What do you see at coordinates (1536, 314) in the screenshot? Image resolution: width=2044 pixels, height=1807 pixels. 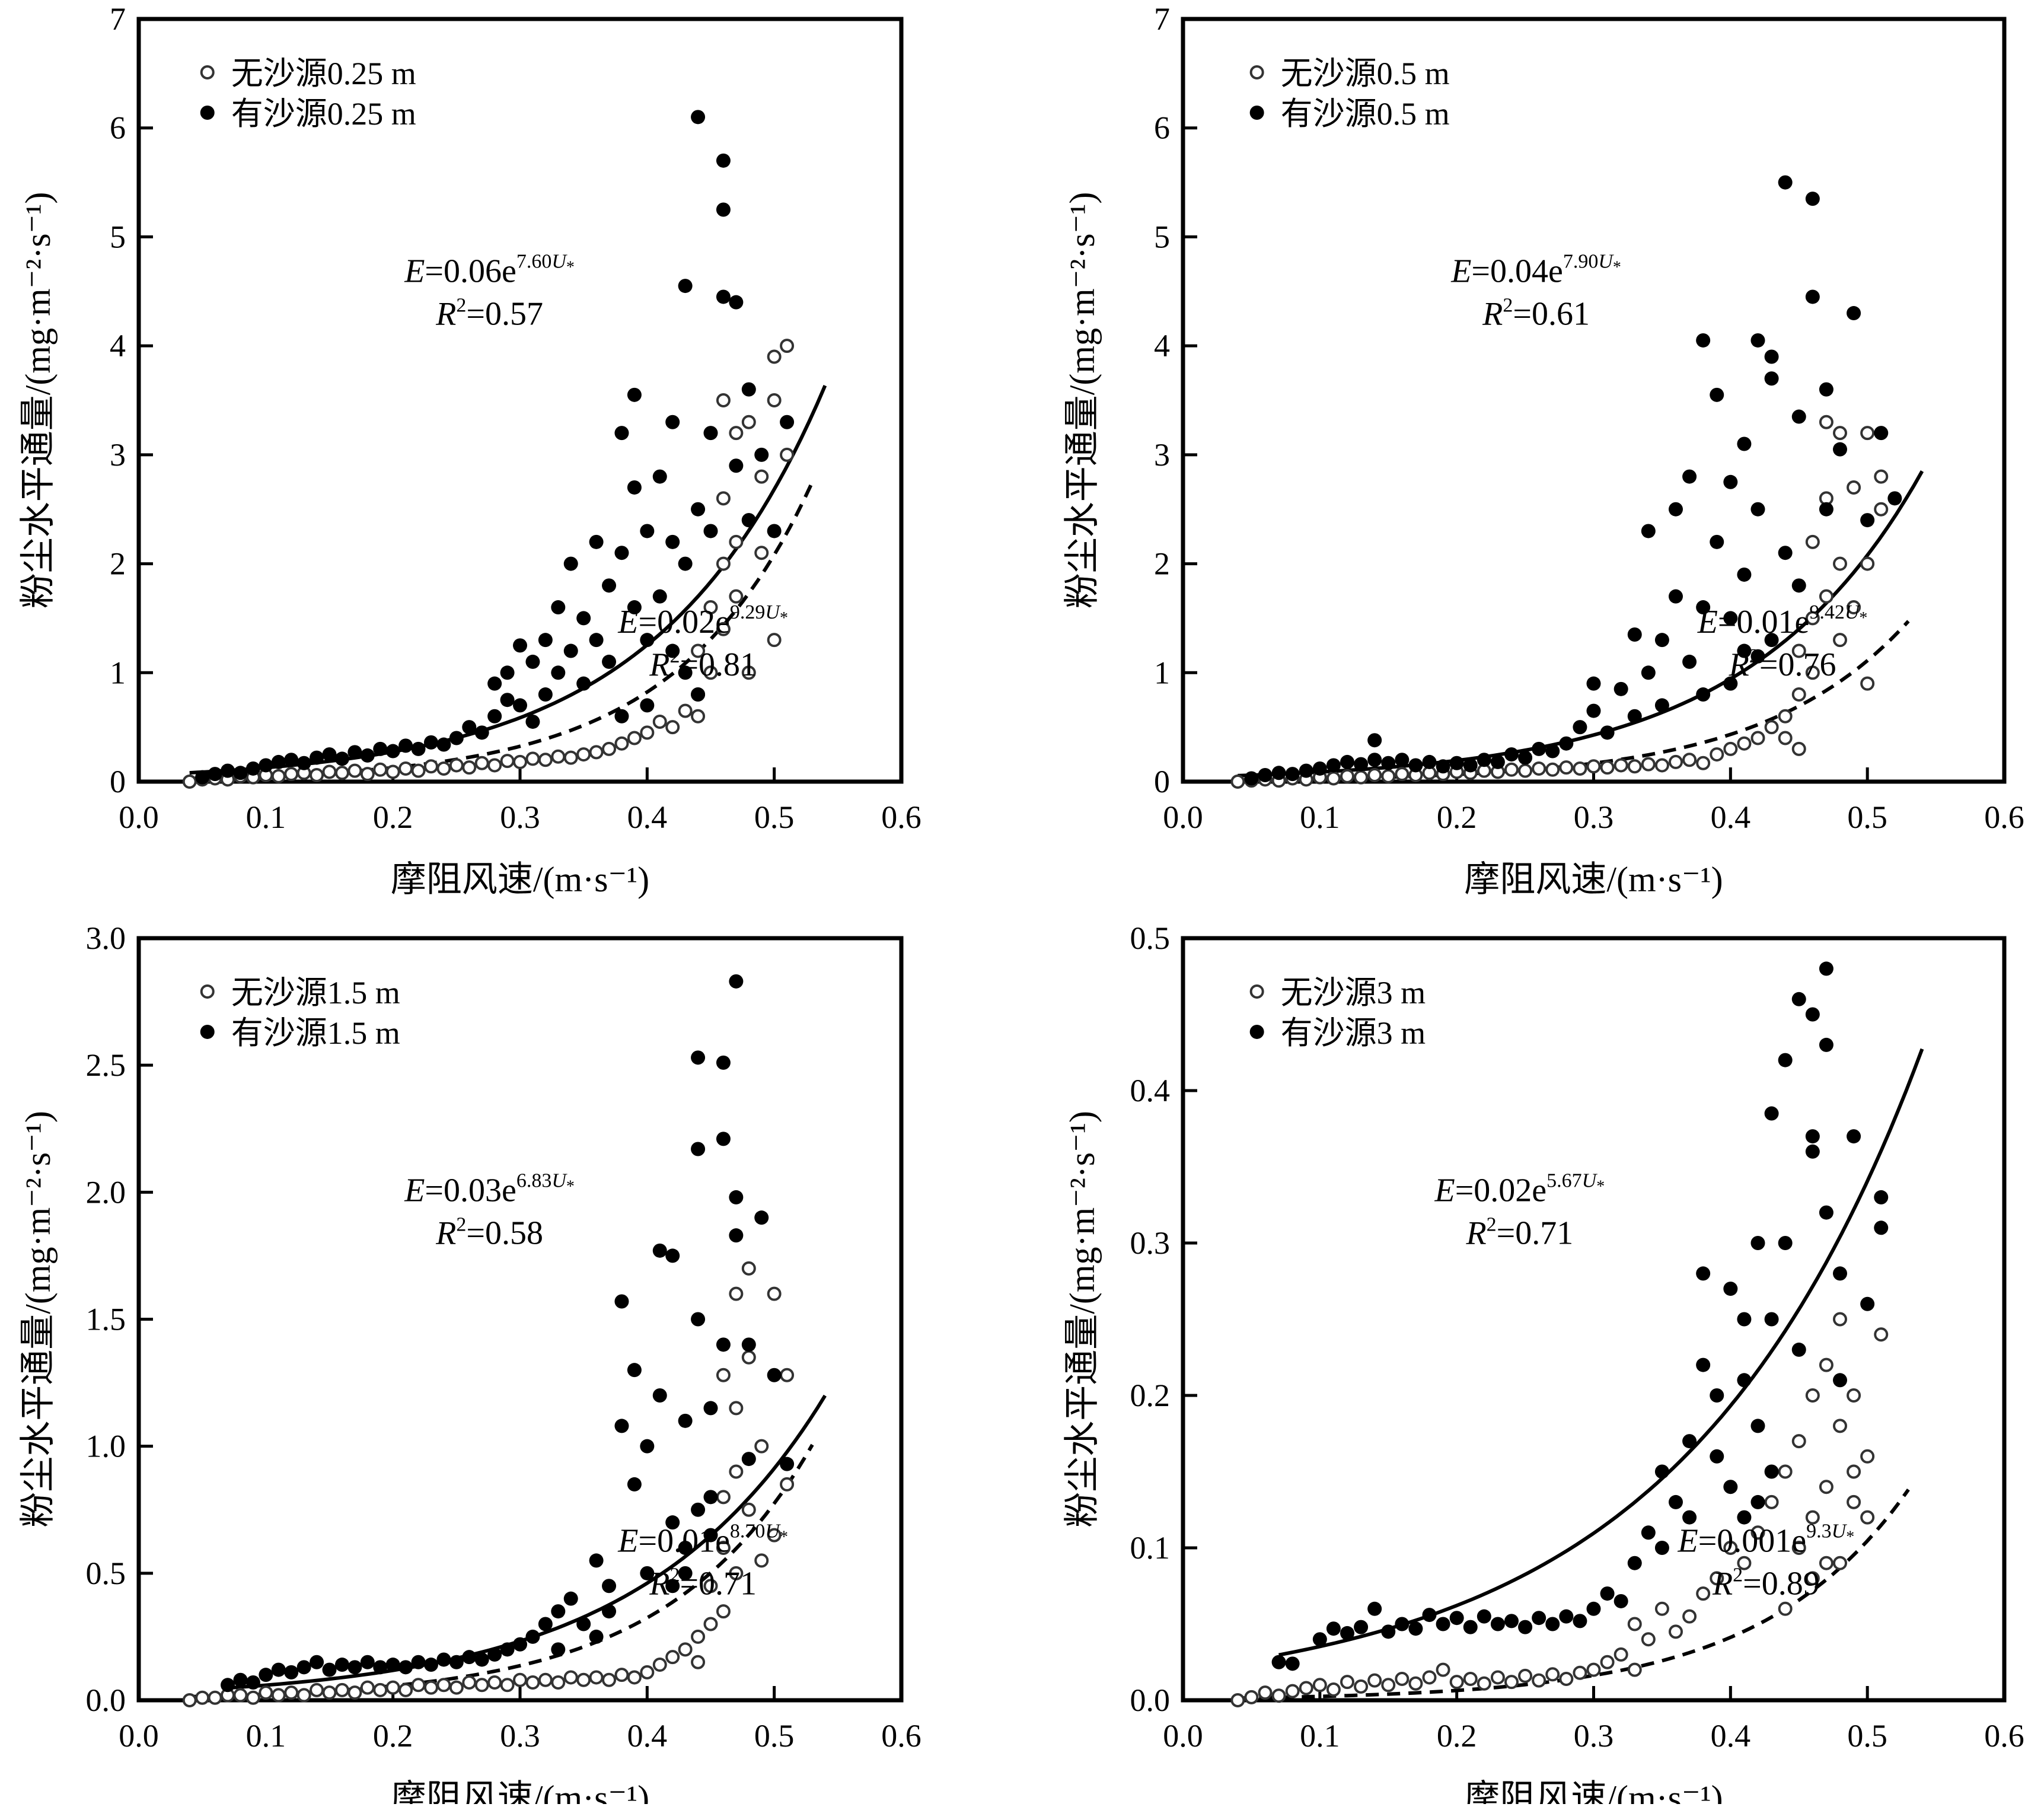 I see `filled-series-r-squared: R2=0.61` at bounding box center [1536, 314].